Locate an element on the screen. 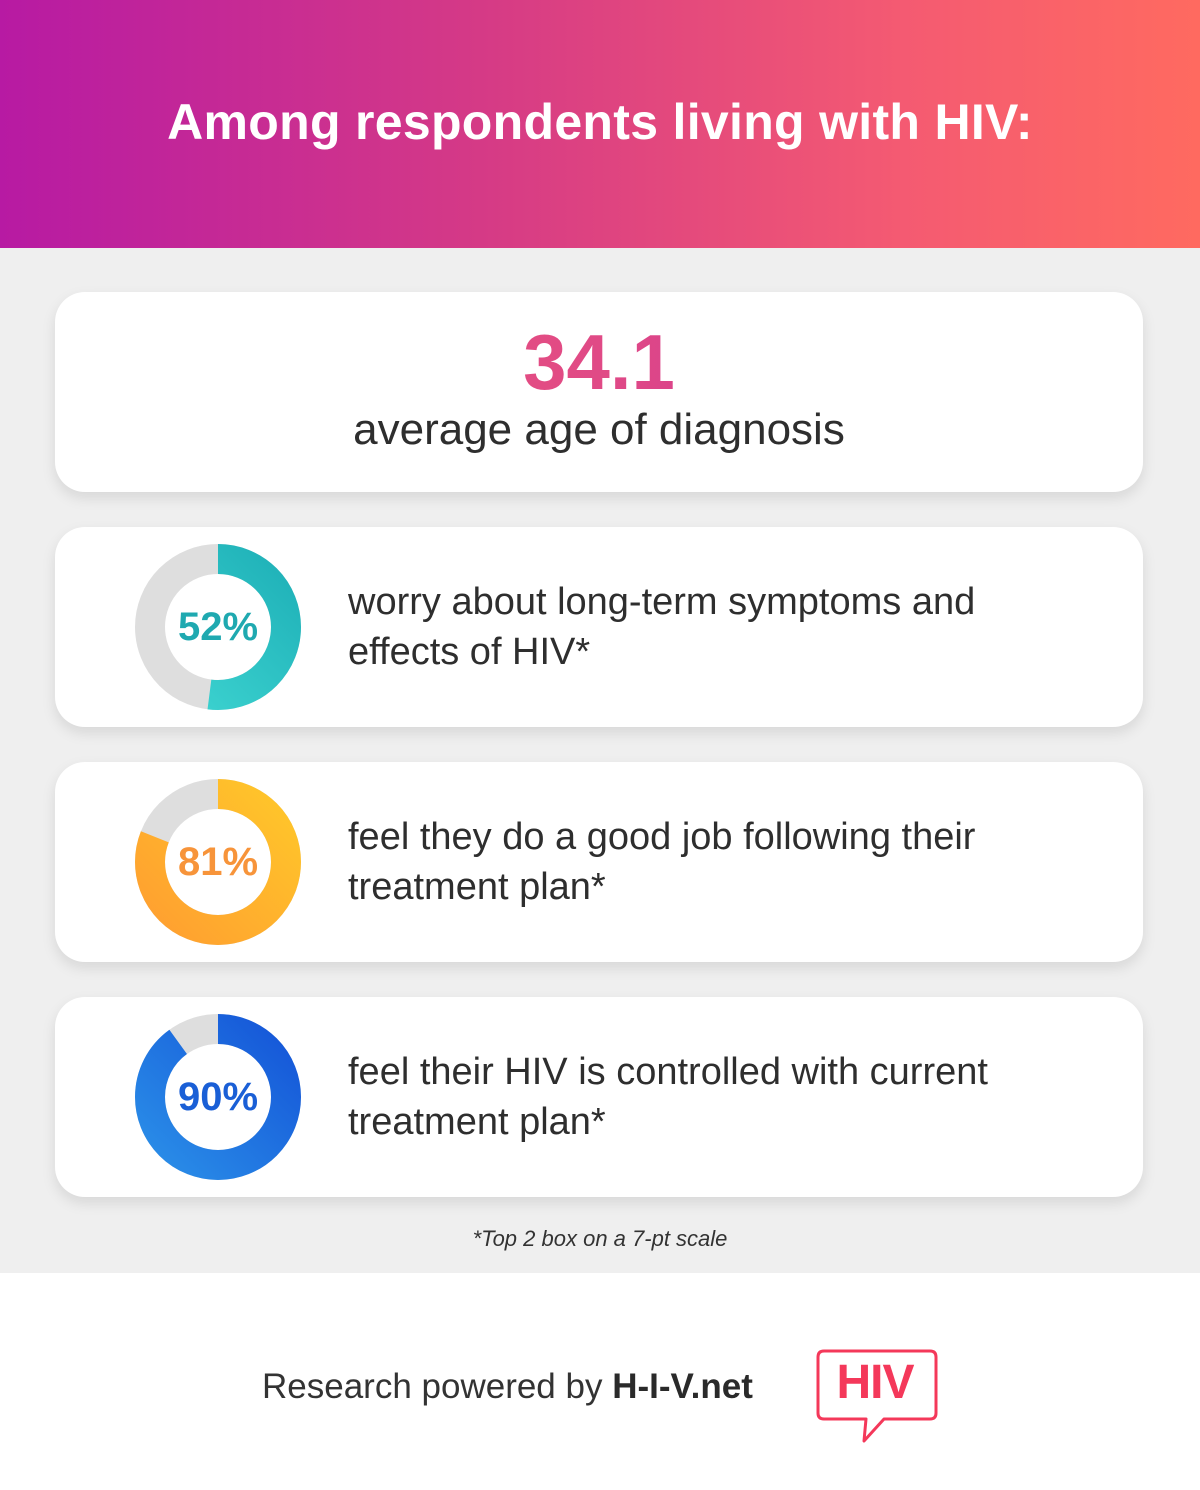  average-age-label: average age of diagnosis is located at coordinates (599, 429).